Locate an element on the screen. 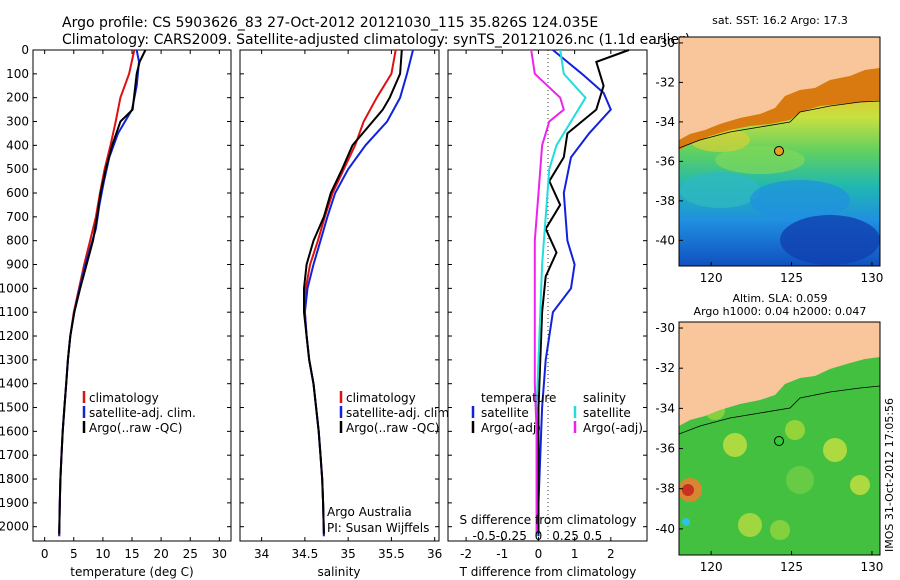 The image size is (900, 580). legend-argo-label: Argo(..raw -QC) is located at coordinates (392, 428).